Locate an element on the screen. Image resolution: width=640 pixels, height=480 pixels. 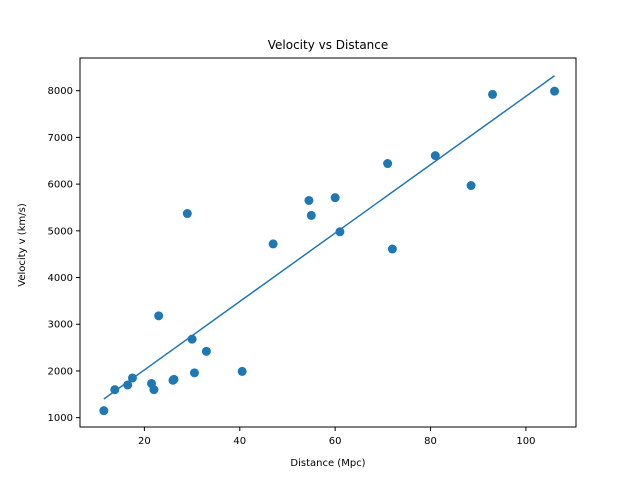
y-tick-label-6000: 6000 is located at coordinates (60, 185).